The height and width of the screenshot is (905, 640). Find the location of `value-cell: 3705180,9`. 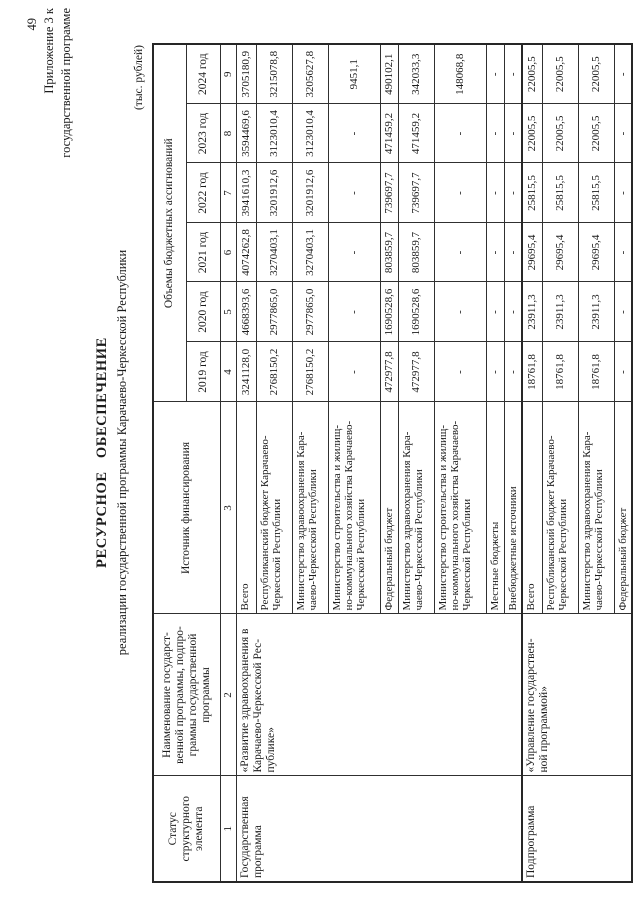

value-cell: 3705180,9 is located at coordinates (246, 73).